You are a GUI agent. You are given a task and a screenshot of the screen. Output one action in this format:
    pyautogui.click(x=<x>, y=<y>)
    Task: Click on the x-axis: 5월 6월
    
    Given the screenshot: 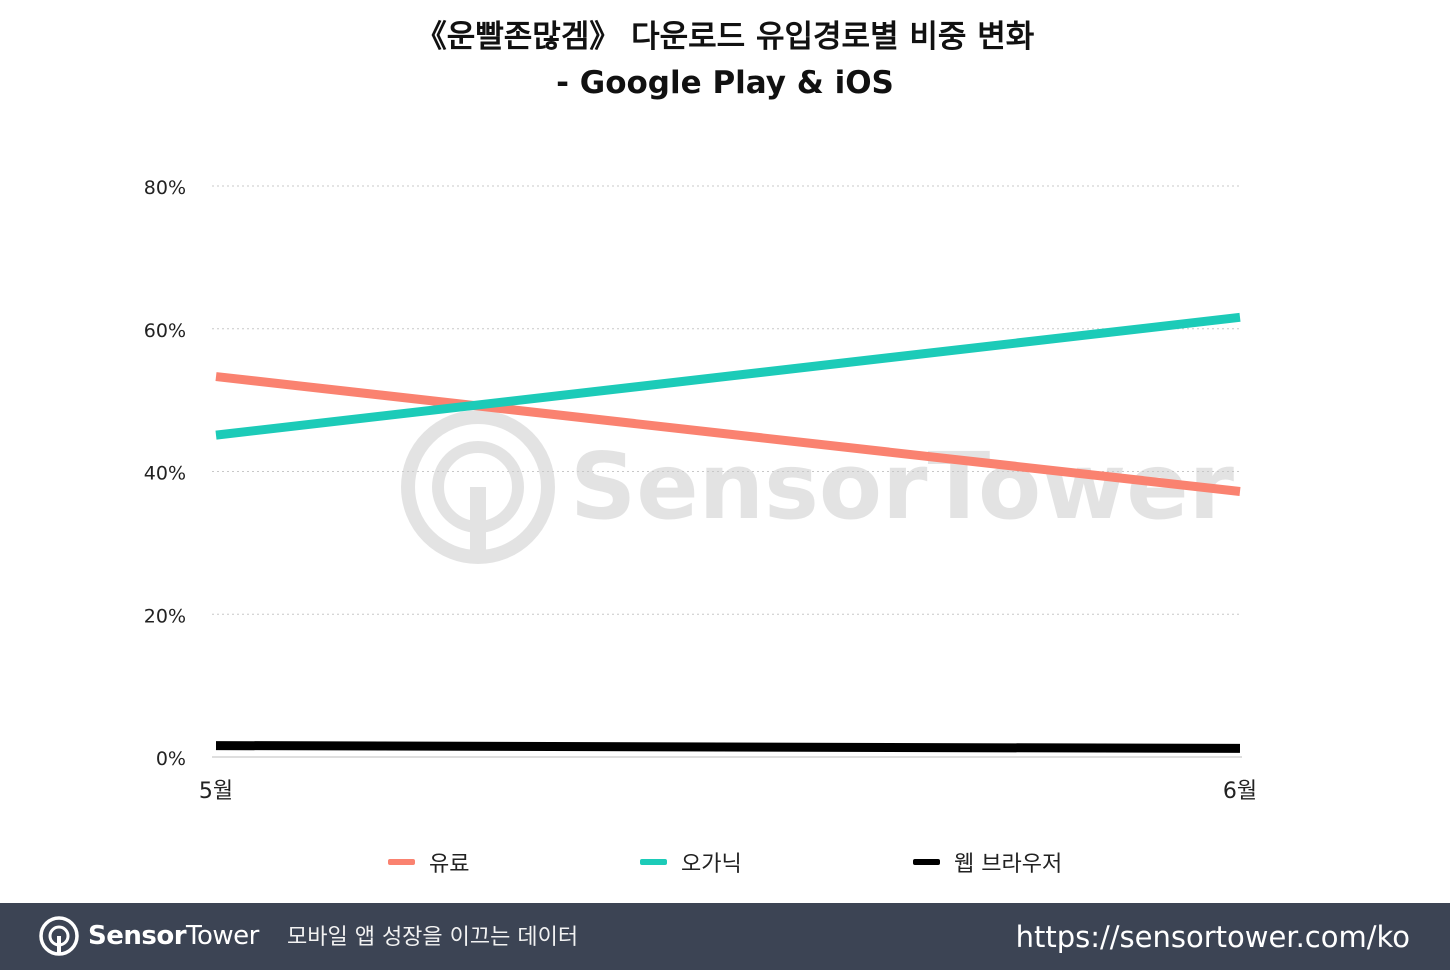 What is the action you would take?
    pyautogui.click(x=728, y=780)
    